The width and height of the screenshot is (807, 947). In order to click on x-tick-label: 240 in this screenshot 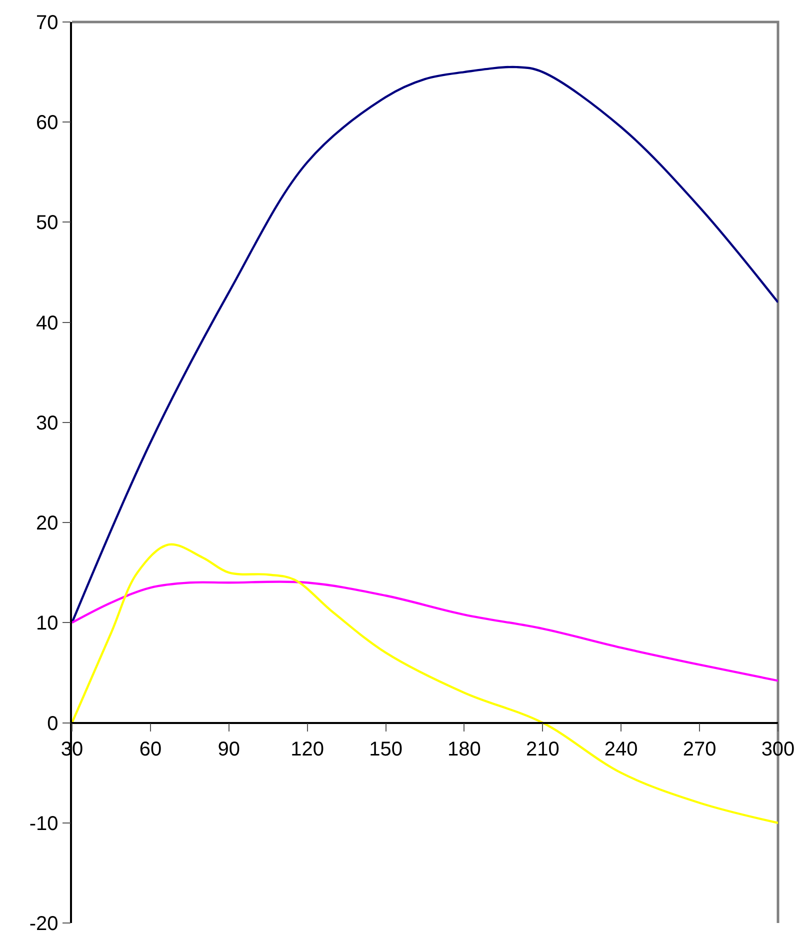, I will do `click(621, 749)`.